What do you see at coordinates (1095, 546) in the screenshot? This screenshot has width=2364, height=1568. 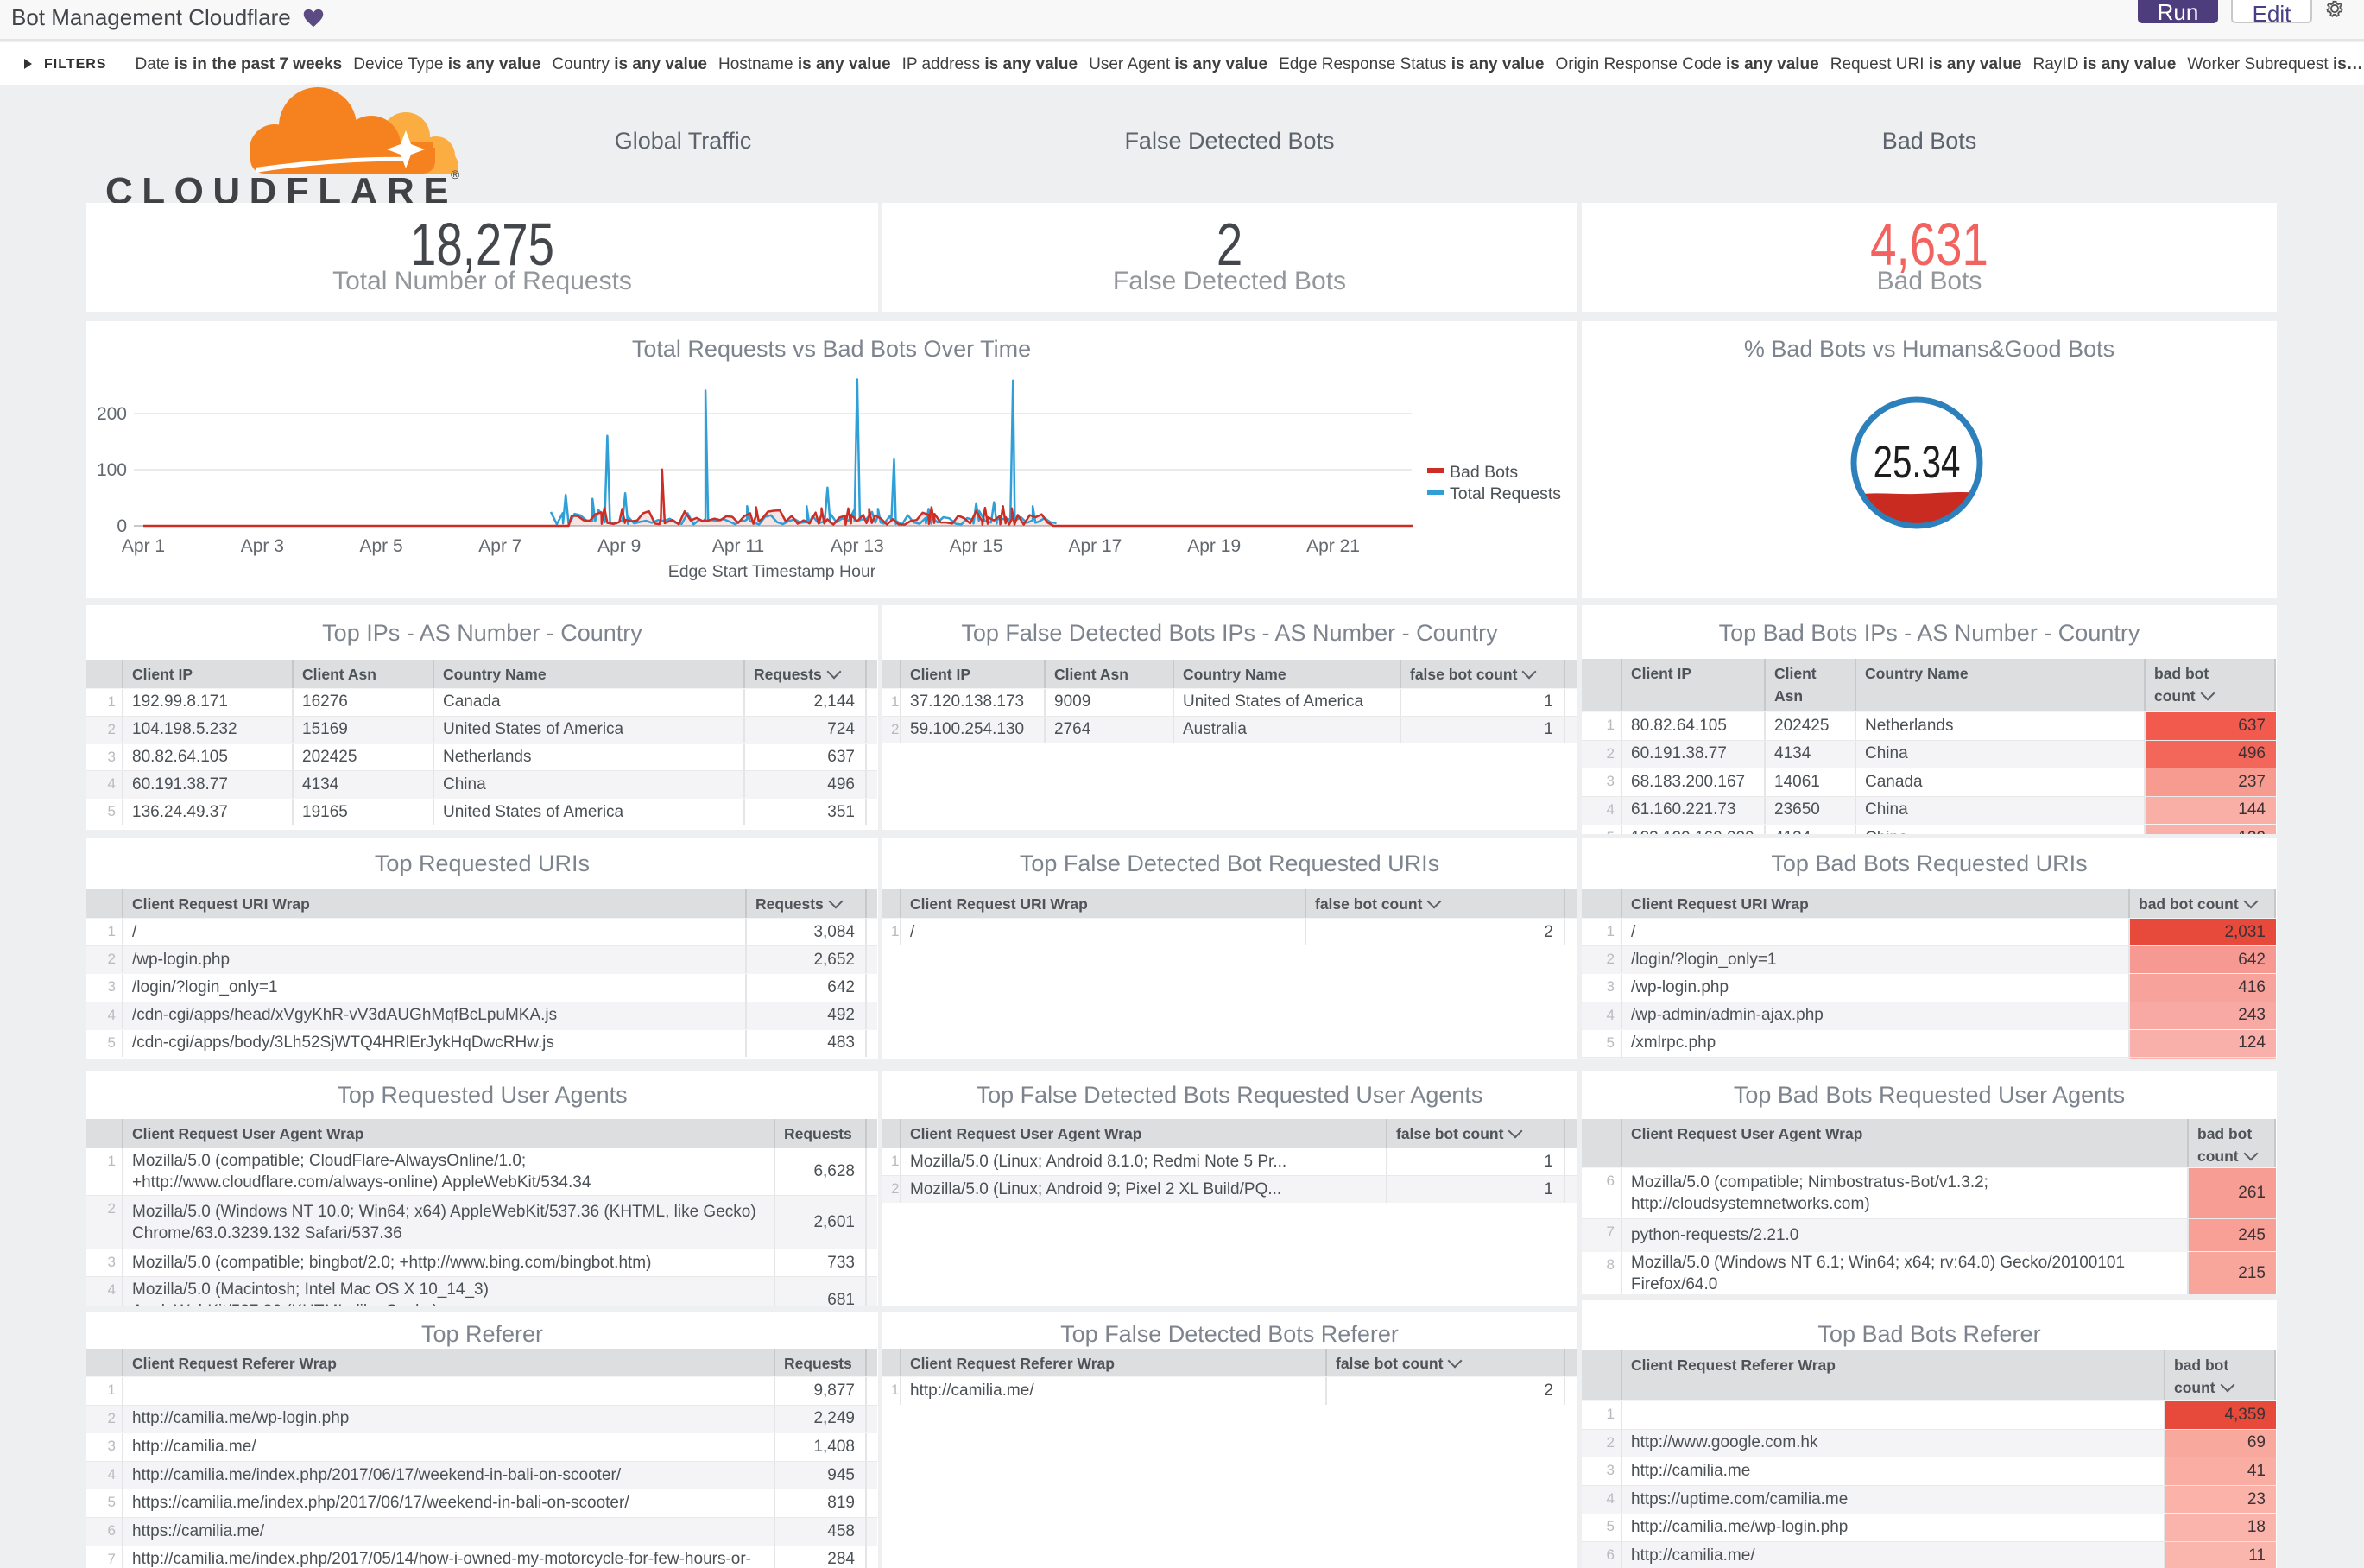 I see `svg-text: Apr 17` at bounding box center [1095, 546].